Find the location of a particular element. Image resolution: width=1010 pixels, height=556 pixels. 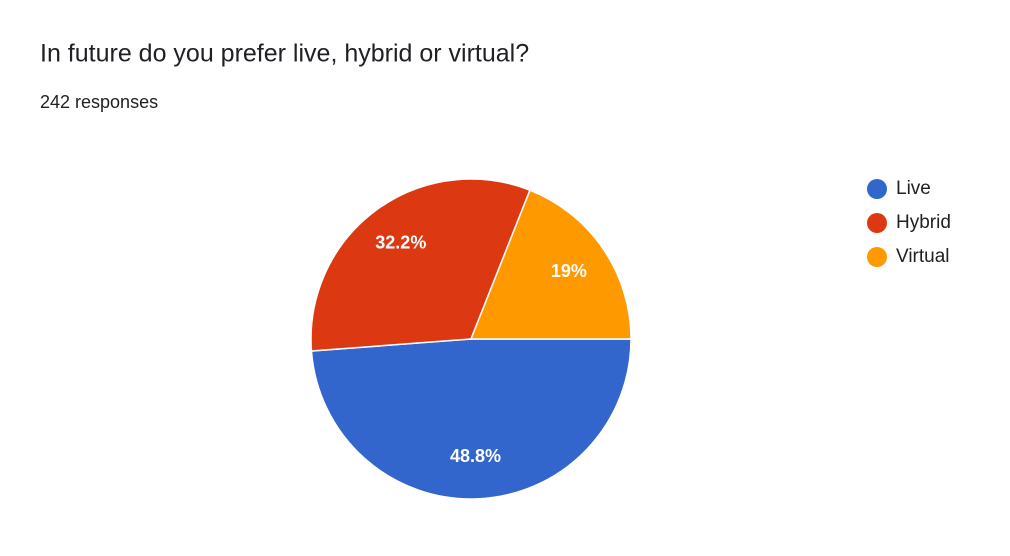

slice-label: 19% is located at coordinates (569, 271).